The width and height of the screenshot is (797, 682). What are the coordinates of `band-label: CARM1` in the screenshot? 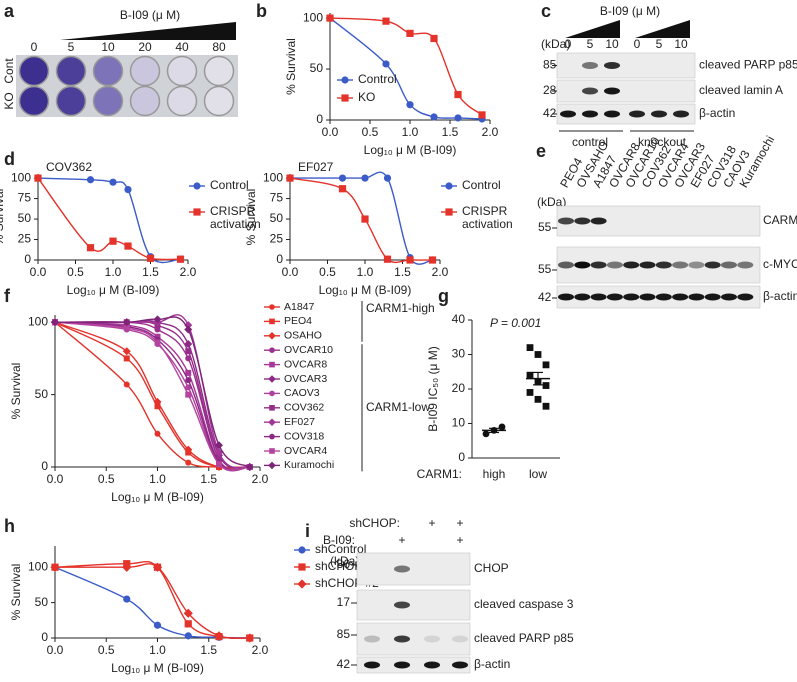 It's located at (780, 220).